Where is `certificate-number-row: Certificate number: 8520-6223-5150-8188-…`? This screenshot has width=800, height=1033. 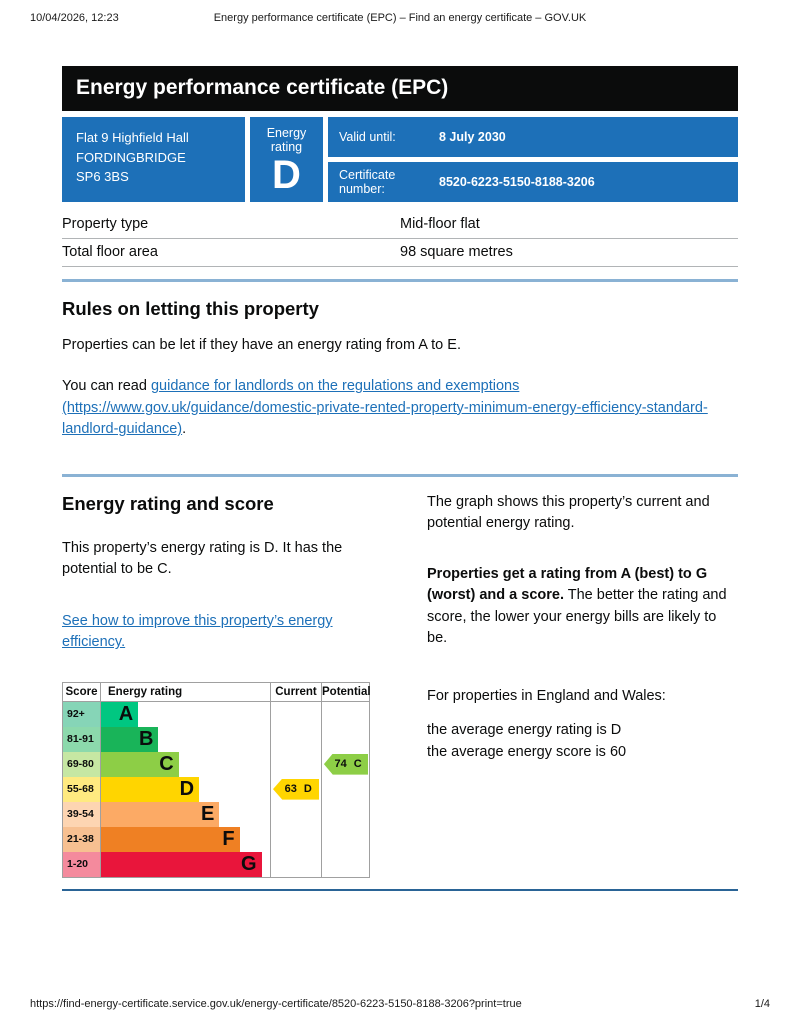
certificate-number-row: Certificate number: 8520-6223-5150-8188-… is located at coordinates (533, 182).